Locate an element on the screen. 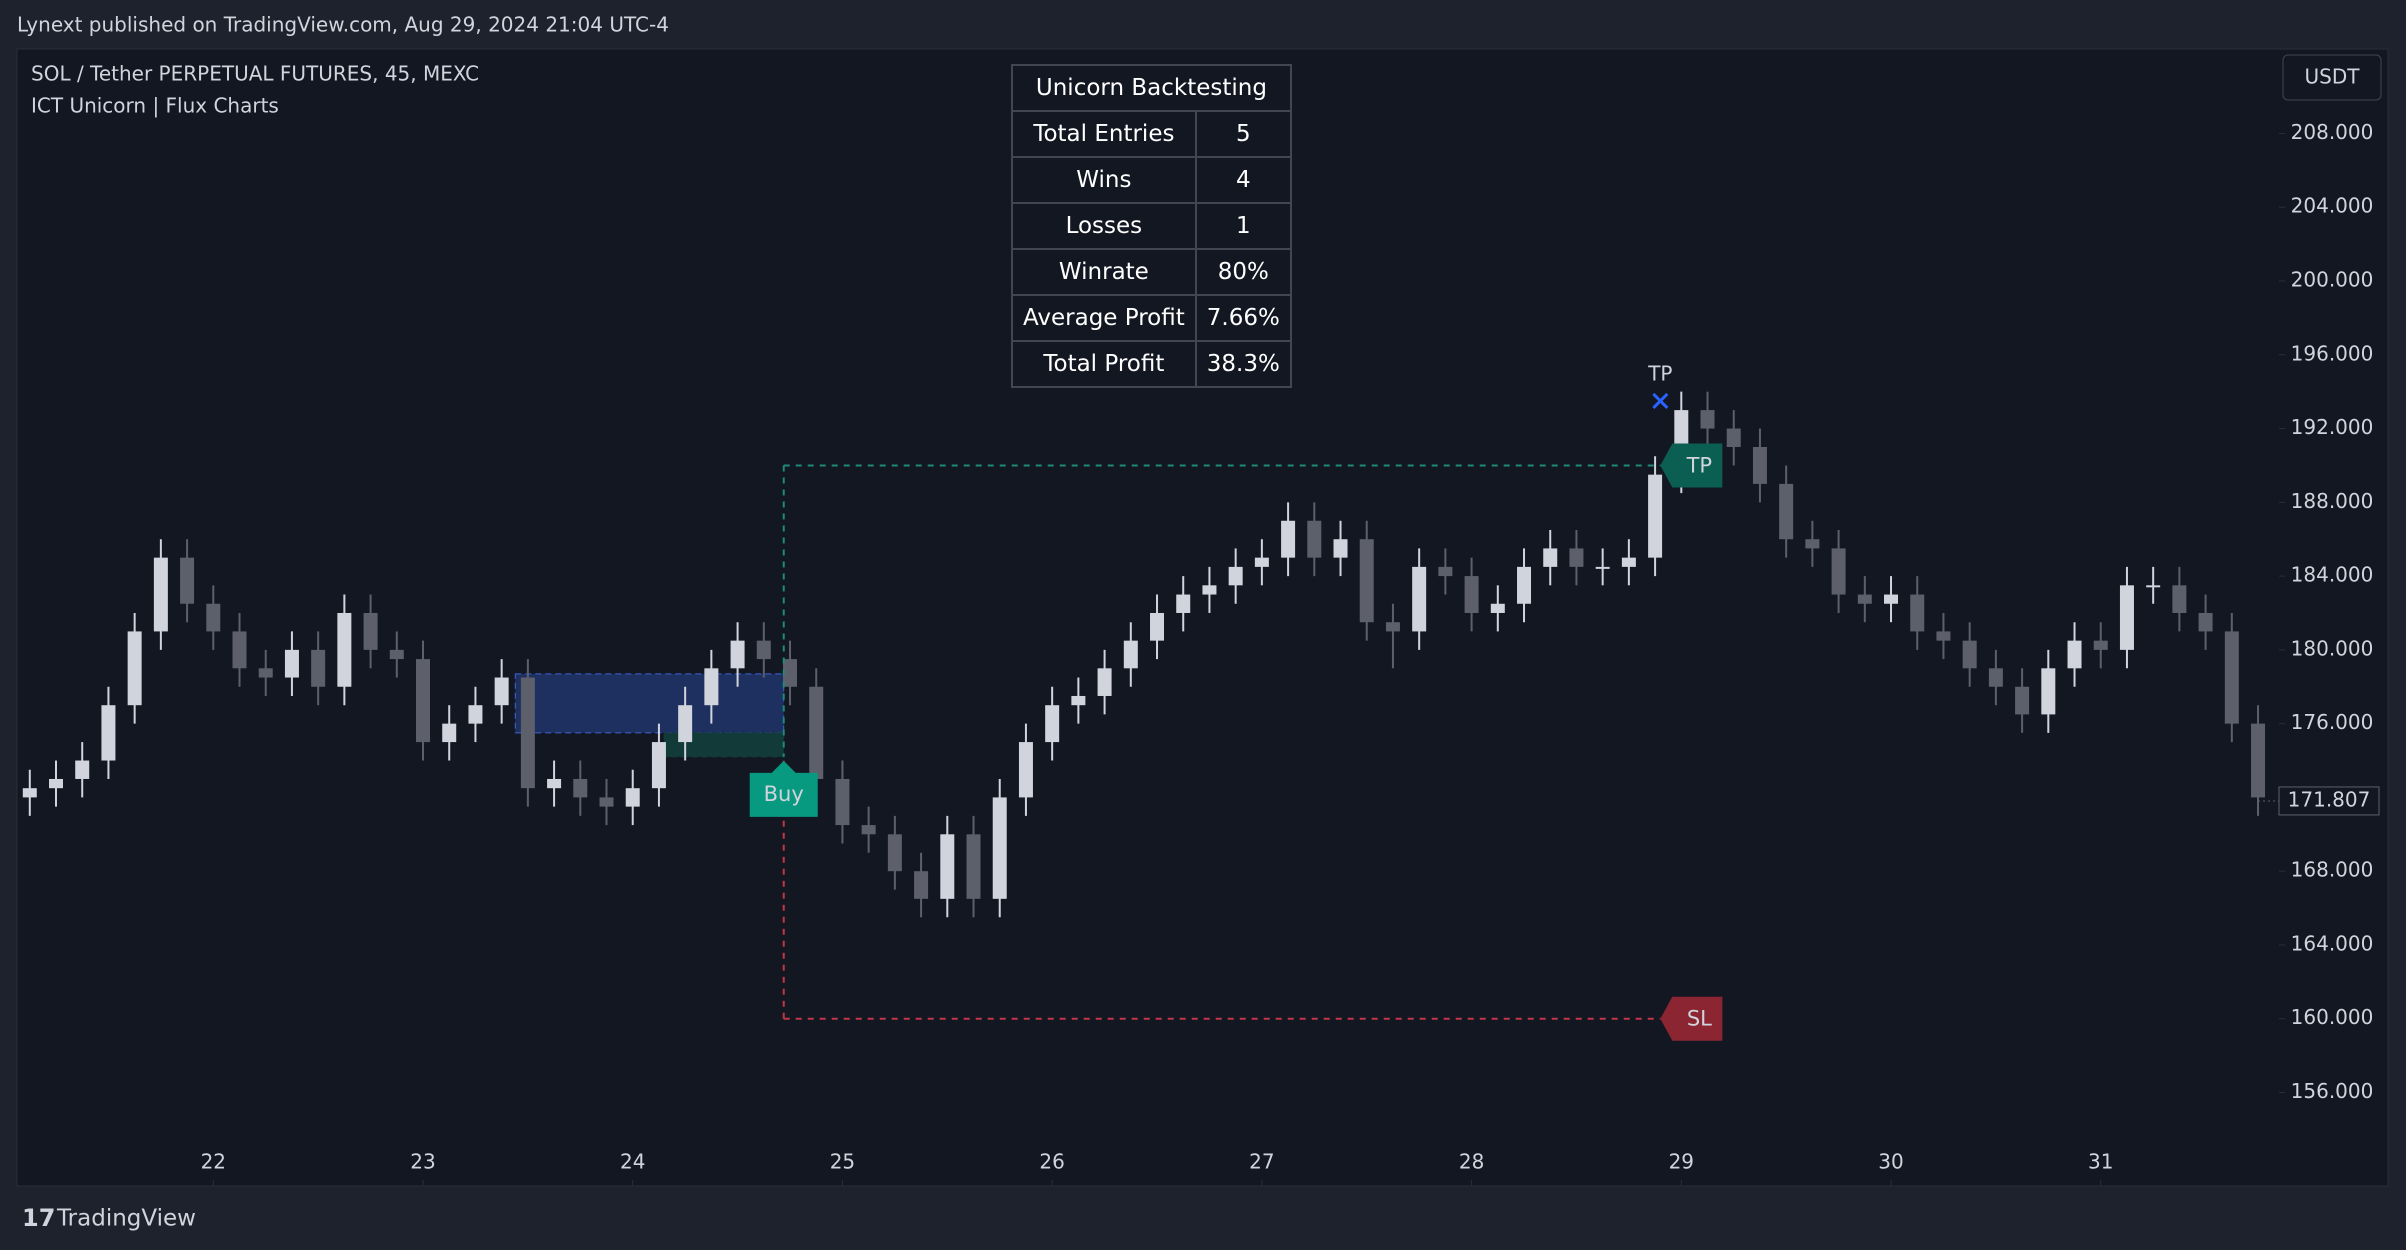 Image resolution: width=2406 pixels, height=1250 pixels. currency-button is located at coordinates (2332, 77).